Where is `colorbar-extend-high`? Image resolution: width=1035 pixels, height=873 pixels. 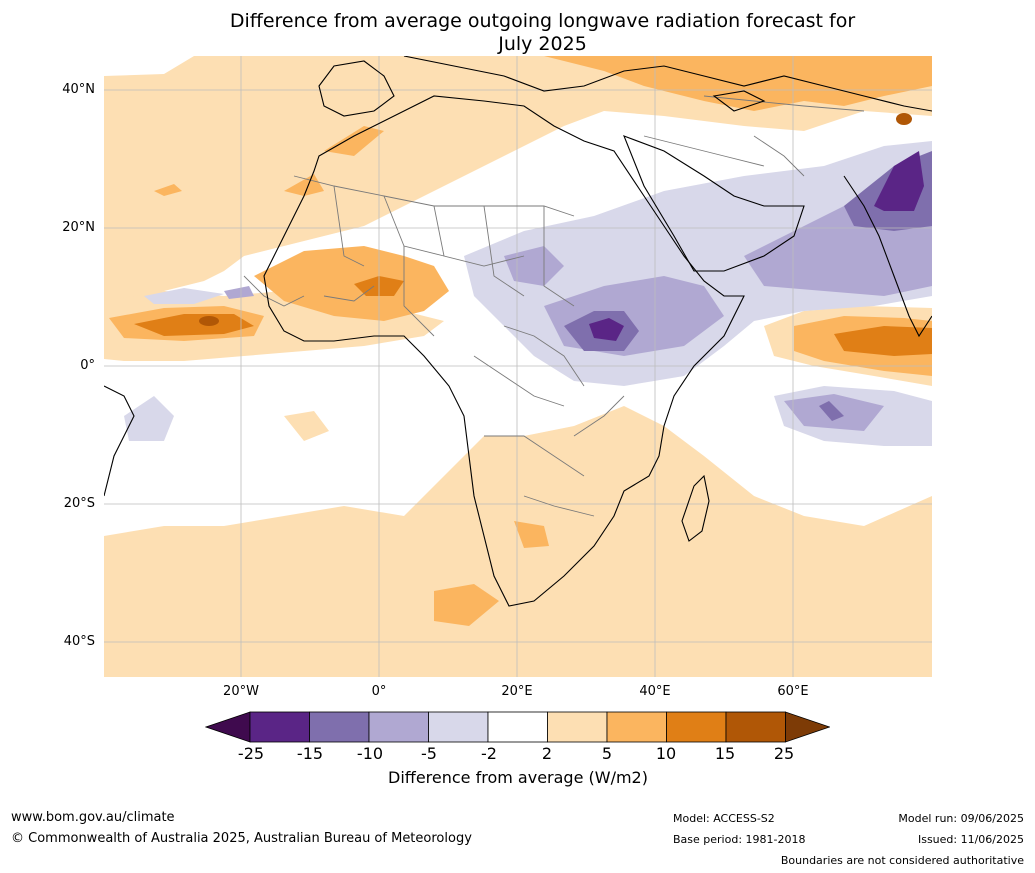 colorbar-extend-high is located at coordinates (807, 727).